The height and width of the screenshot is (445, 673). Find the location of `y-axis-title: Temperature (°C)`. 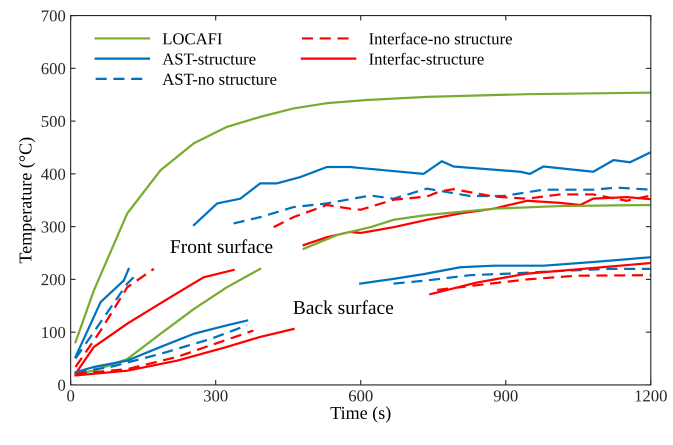

y-axis-title: Temperature (°C) is located at coordinates (27, 201).